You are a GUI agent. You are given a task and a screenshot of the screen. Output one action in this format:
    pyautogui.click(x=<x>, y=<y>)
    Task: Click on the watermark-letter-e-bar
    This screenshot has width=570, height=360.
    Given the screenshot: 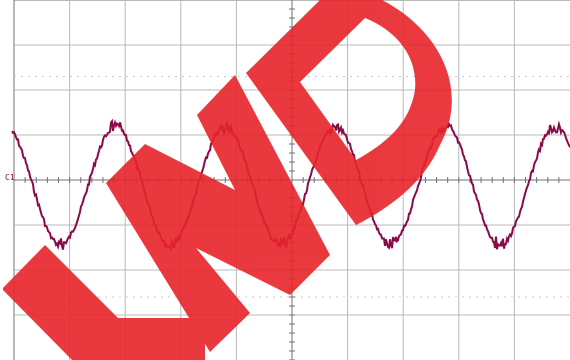 What is the action you would take?
    pyautogui.click(x=97, y=314)
    